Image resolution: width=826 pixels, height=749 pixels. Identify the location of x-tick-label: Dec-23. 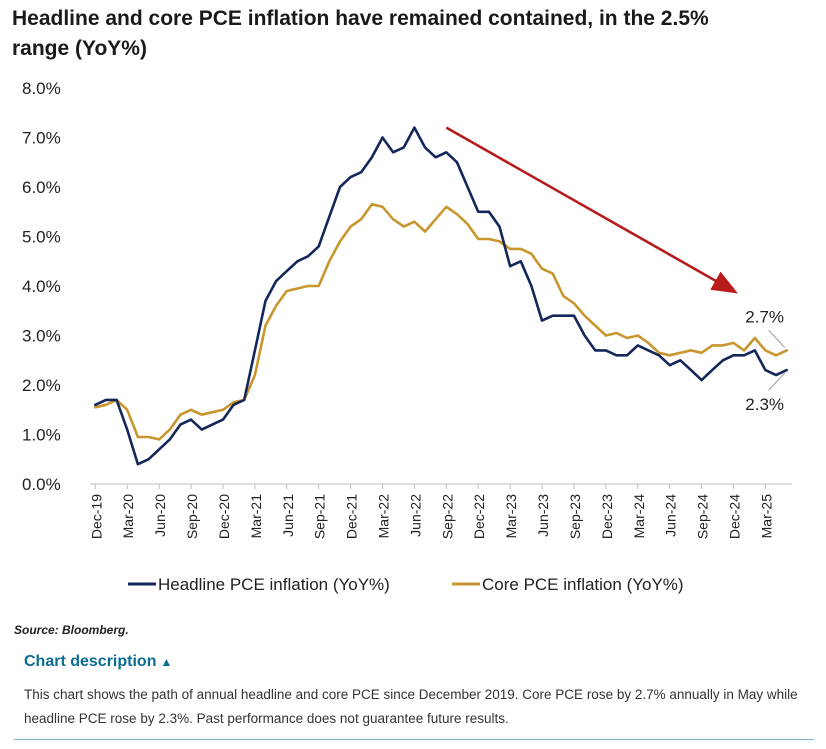
(607, 516).